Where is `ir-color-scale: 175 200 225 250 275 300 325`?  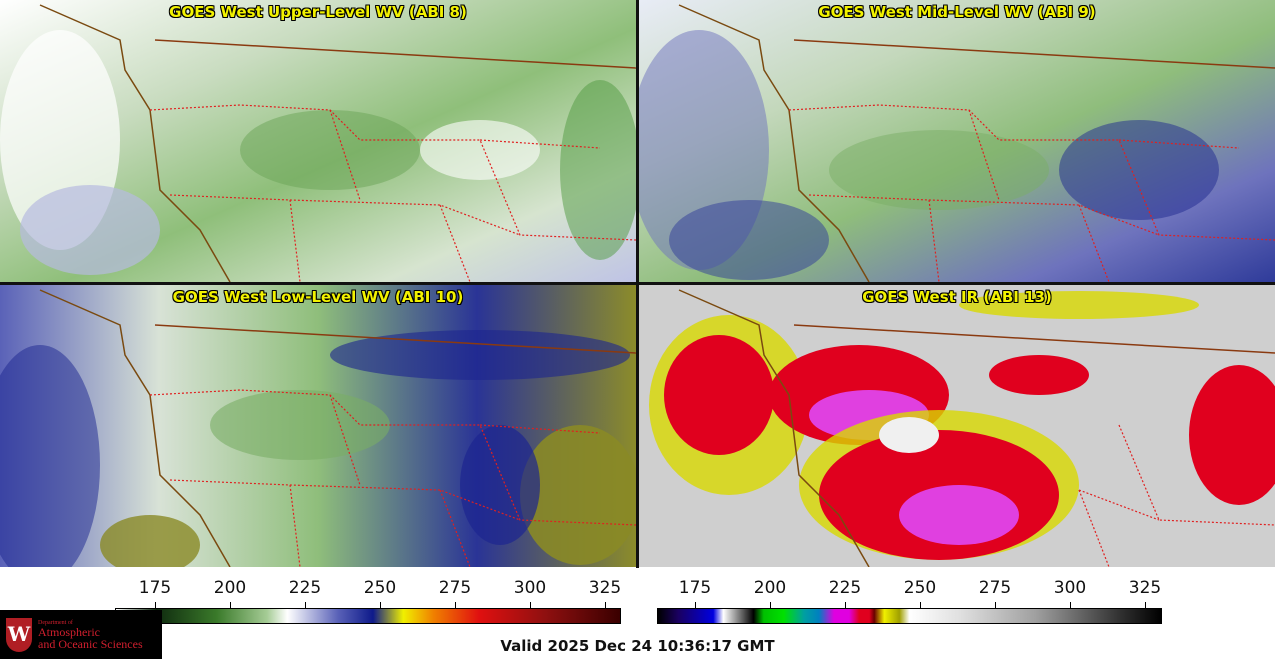
ir-color-scale: 175 200 225 250 275 300 325 is located at coordinates (909, 598).